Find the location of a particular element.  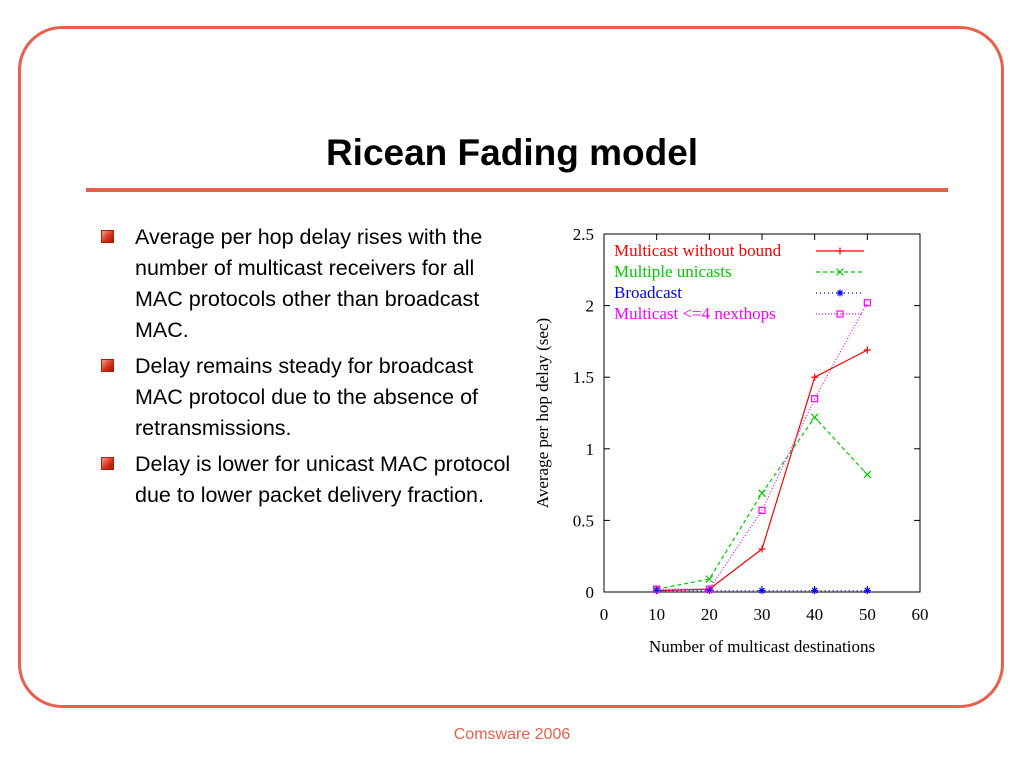

x-tick-label: 10 is located at coordinates (656, 614).